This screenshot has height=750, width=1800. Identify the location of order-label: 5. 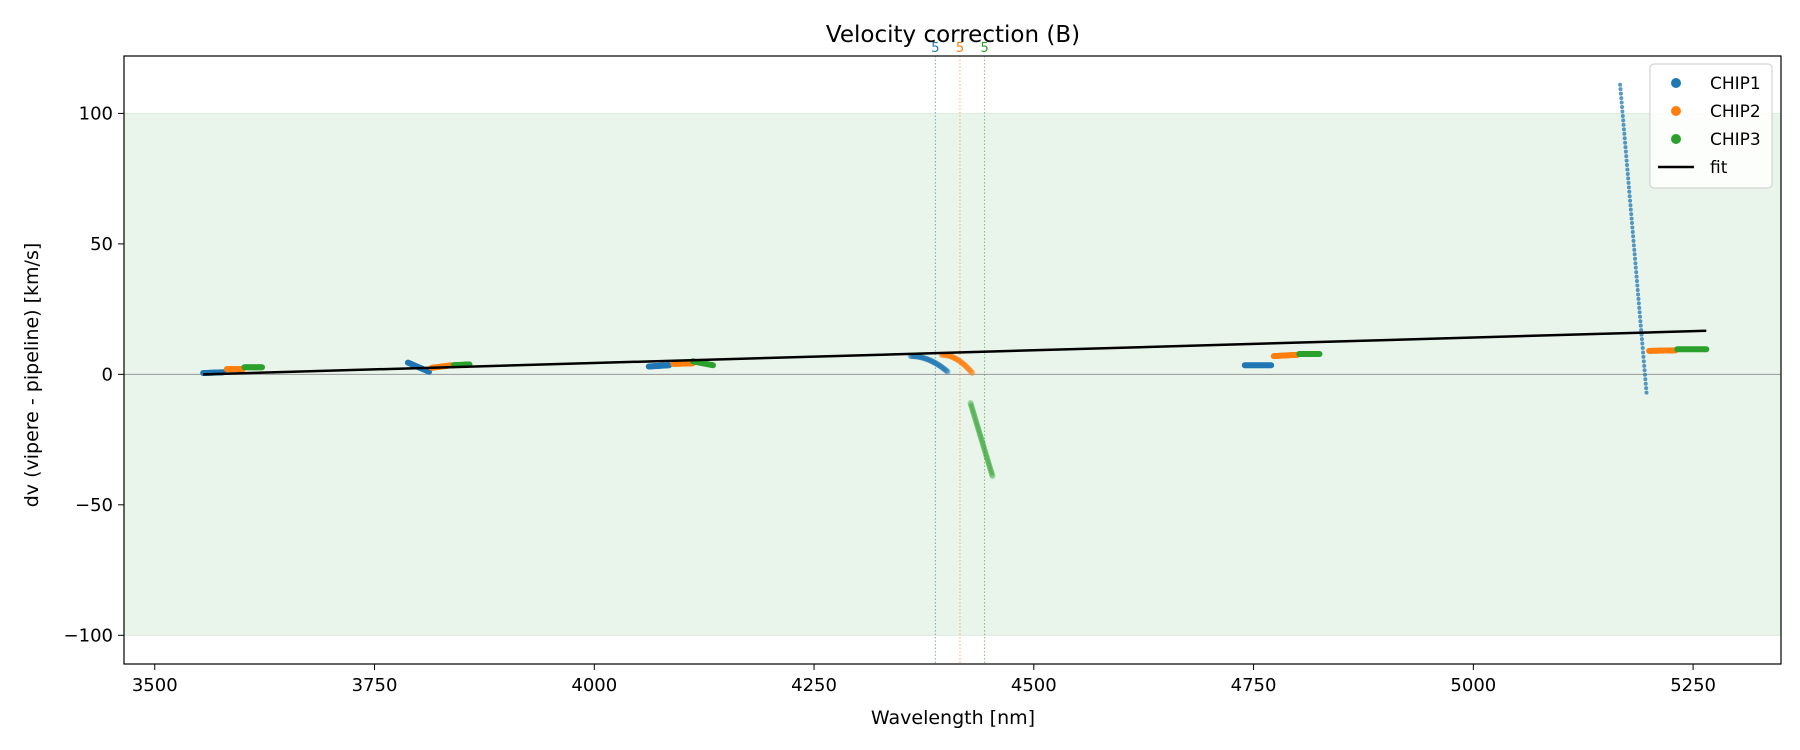
(935, 48).